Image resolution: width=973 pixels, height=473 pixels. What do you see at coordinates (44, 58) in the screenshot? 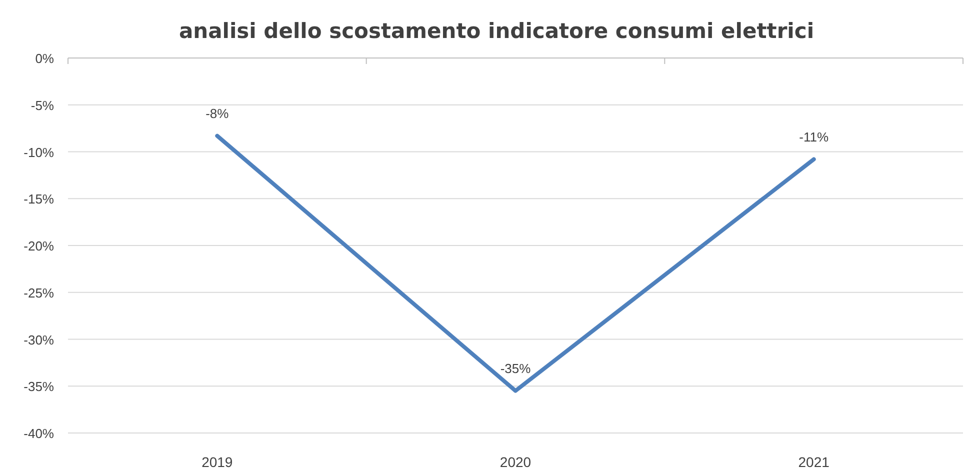
I see `y-tick-label: 0%` at bounding box center [44, 58].